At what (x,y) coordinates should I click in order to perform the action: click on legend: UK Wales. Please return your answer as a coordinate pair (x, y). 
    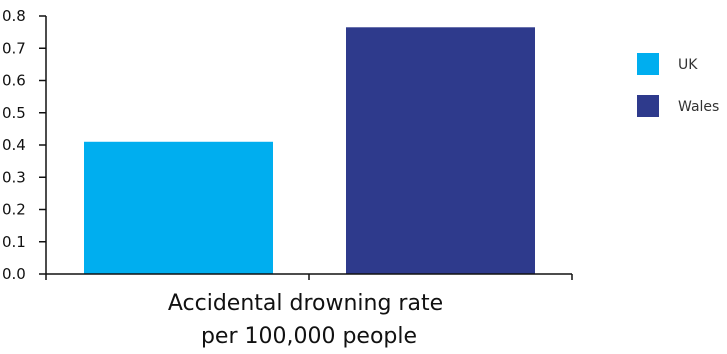
    Looking at the image, I should click on (678, 85).